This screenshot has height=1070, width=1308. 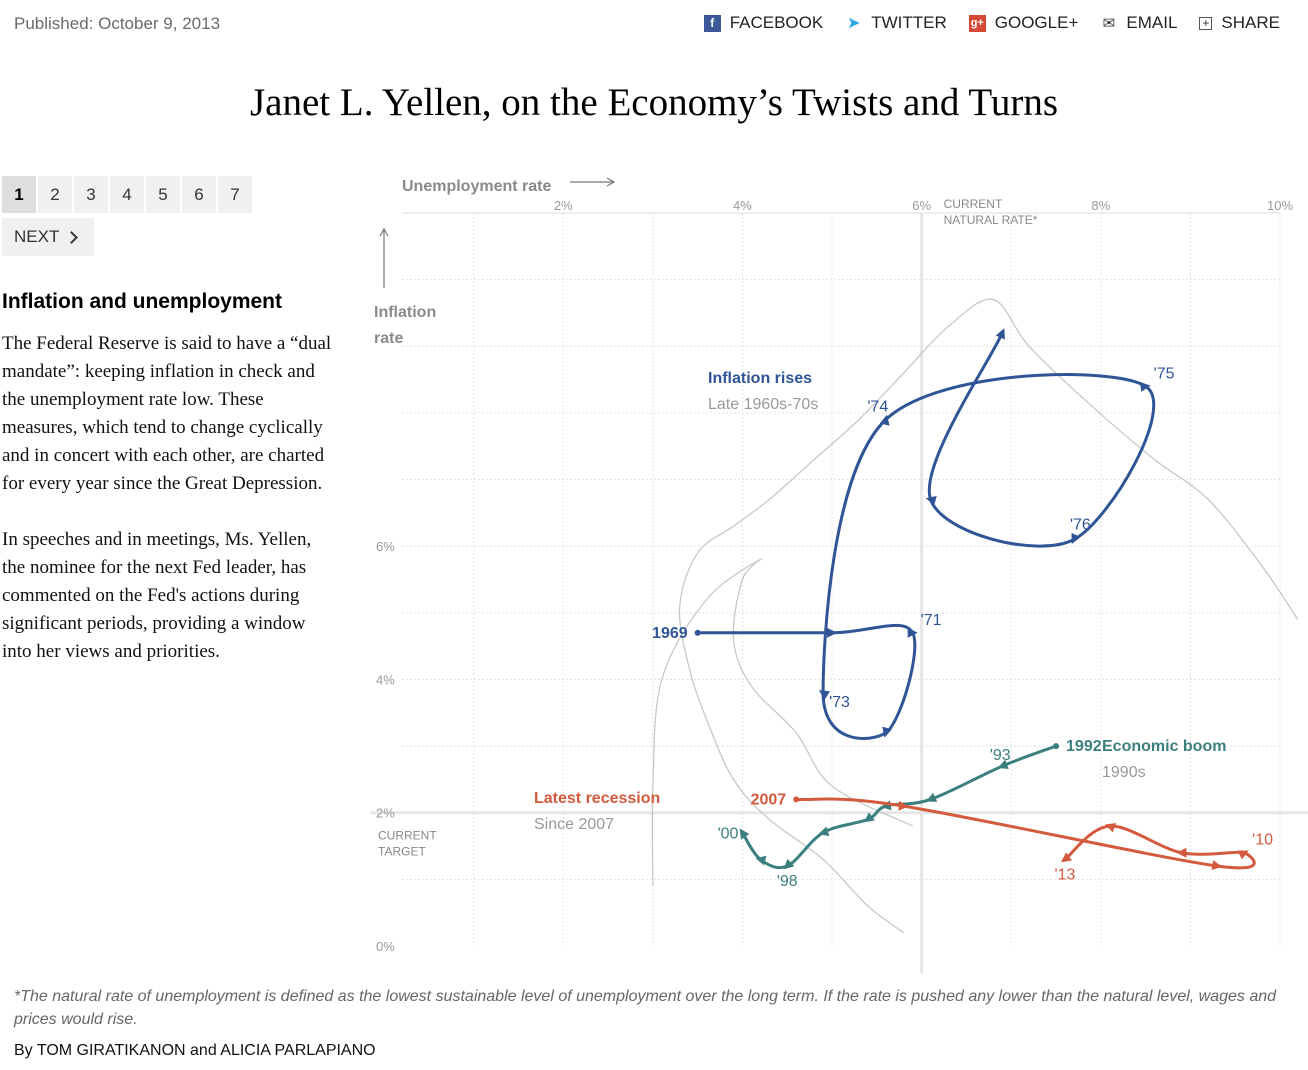 What do you see at coordinates (563, 205) in the screenshot?
I see `x-tick-label: 2%` at bounding box center [563, 205].